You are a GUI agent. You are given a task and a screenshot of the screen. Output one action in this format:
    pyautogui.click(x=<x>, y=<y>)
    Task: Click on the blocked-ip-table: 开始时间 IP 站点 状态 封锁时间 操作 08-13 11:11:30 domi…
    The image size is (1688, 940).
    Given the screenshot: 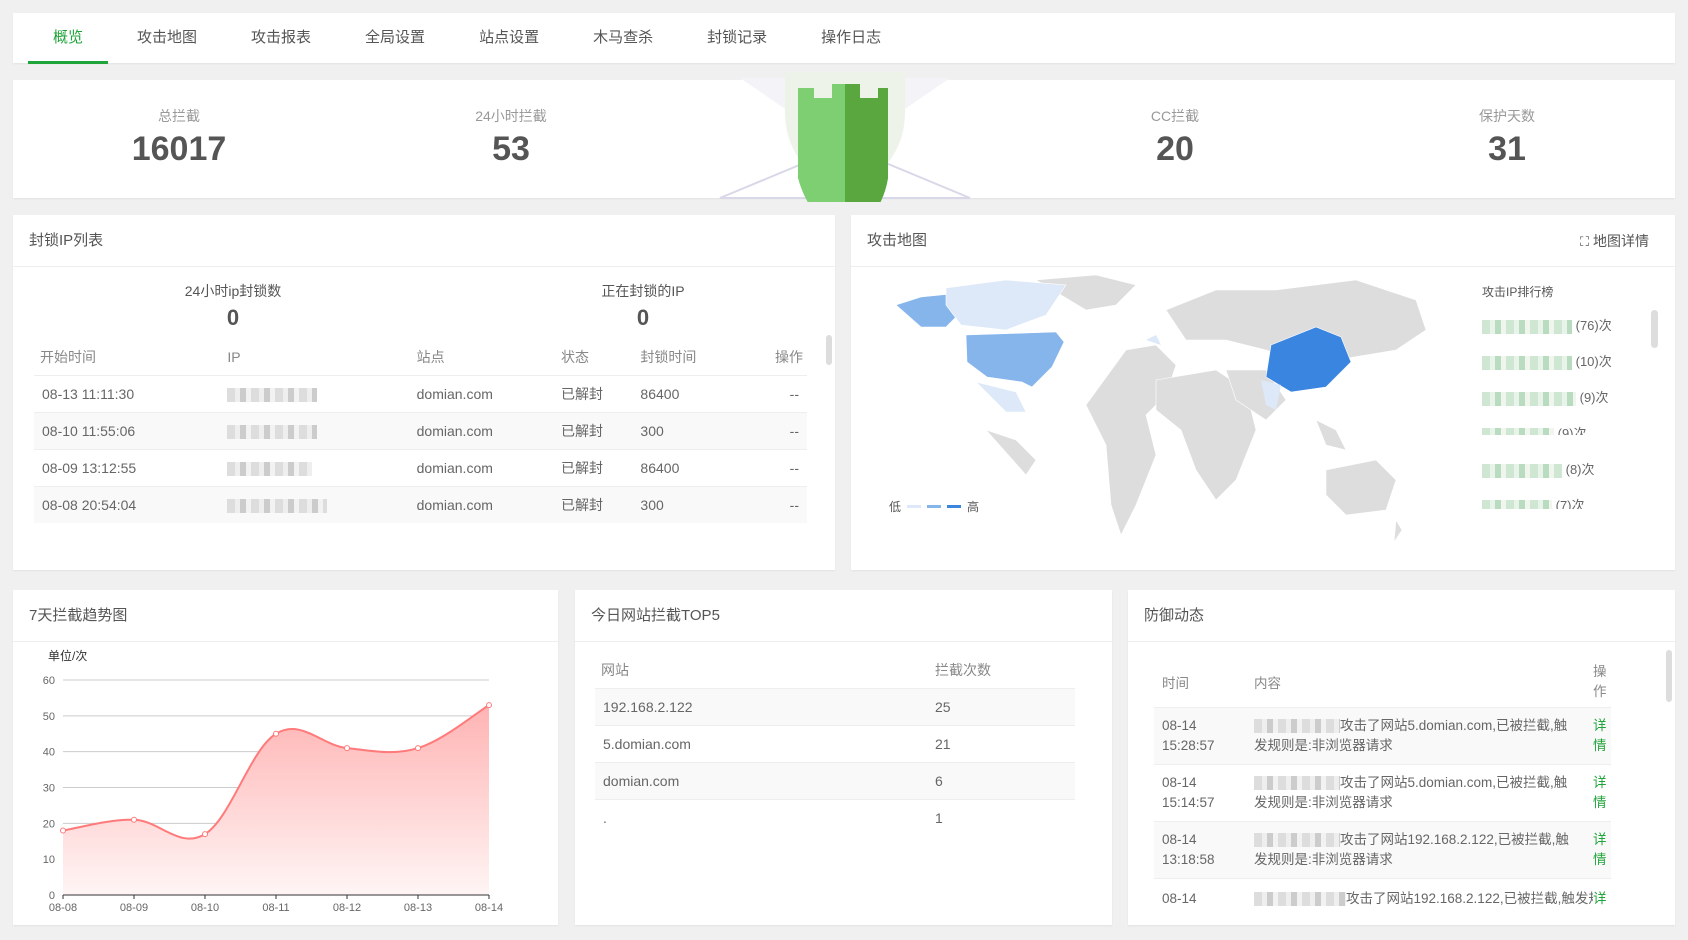 What is the action you would take?
    pyautogui.click(x=420, y=431)
    